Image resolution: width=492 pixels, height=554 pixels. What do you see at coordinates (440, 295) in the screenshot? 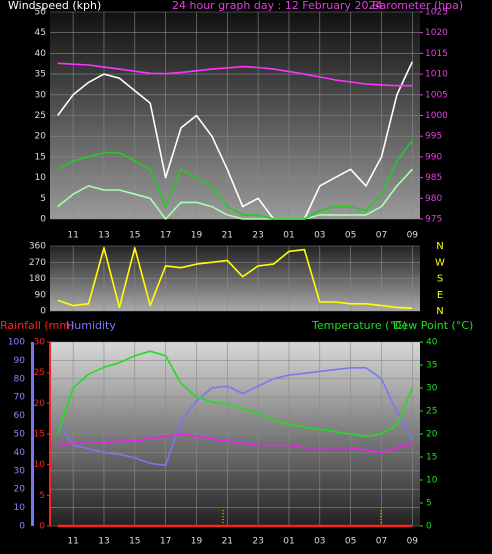
I see `direction-label: E` at bounding box center [440, 295].